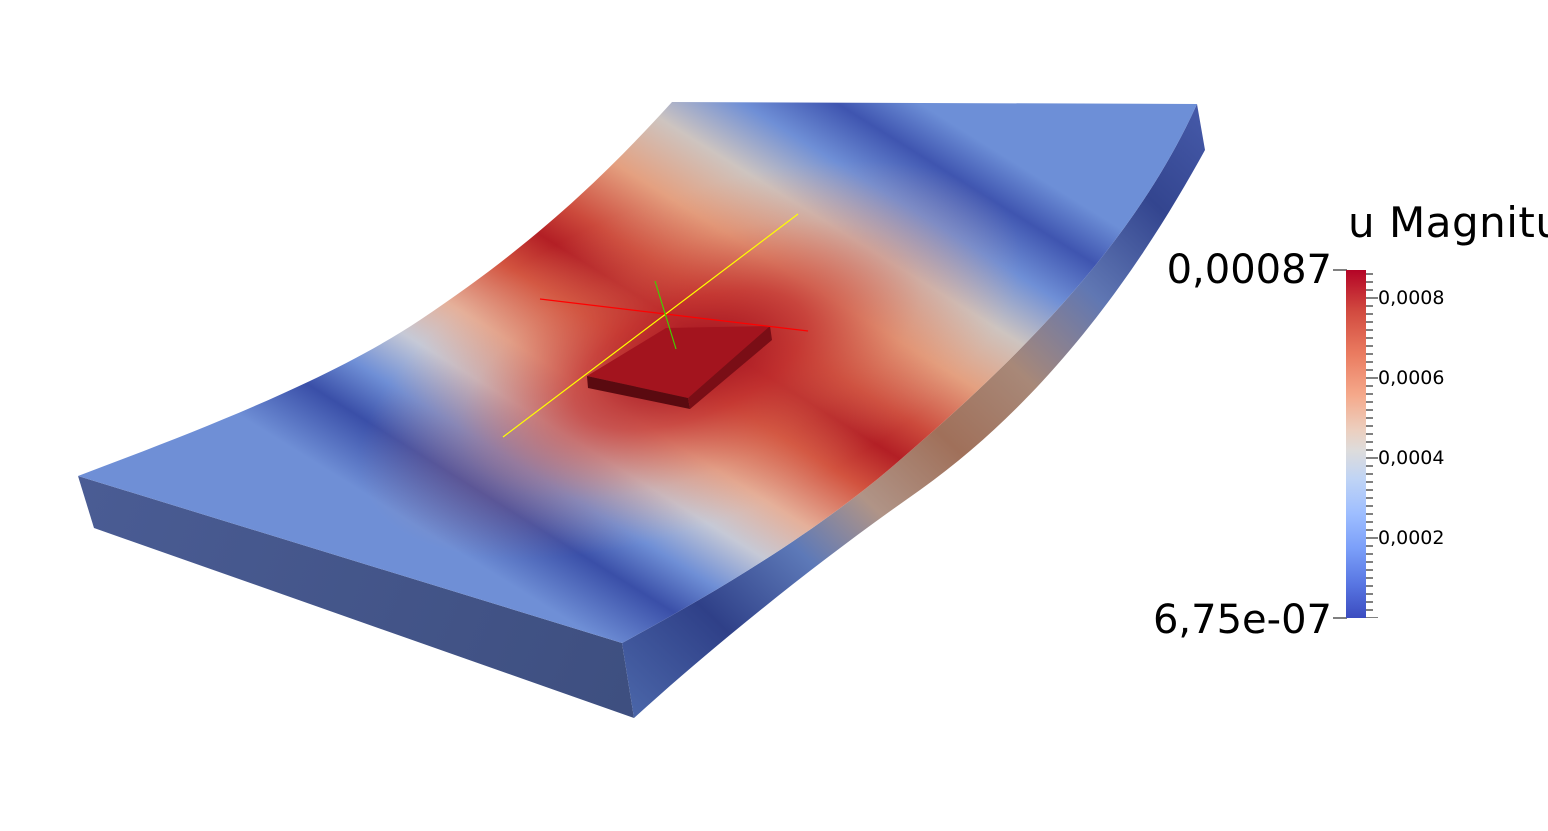  Describe the element at coordinates (1356, 444) in the screenshot. I see `color-legend-bar` at that location.